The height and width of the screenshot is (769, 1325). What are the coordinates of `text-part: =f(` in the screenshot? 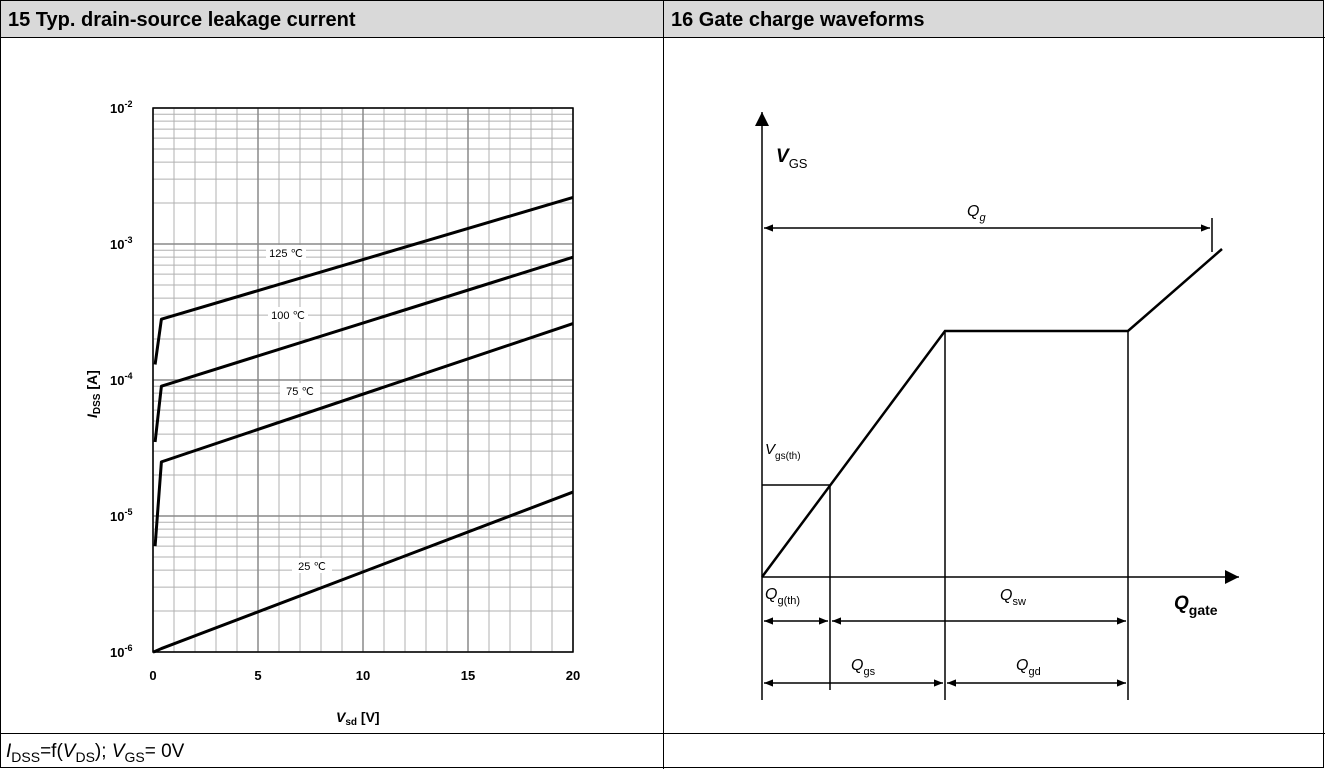 It's located at (51, 751).